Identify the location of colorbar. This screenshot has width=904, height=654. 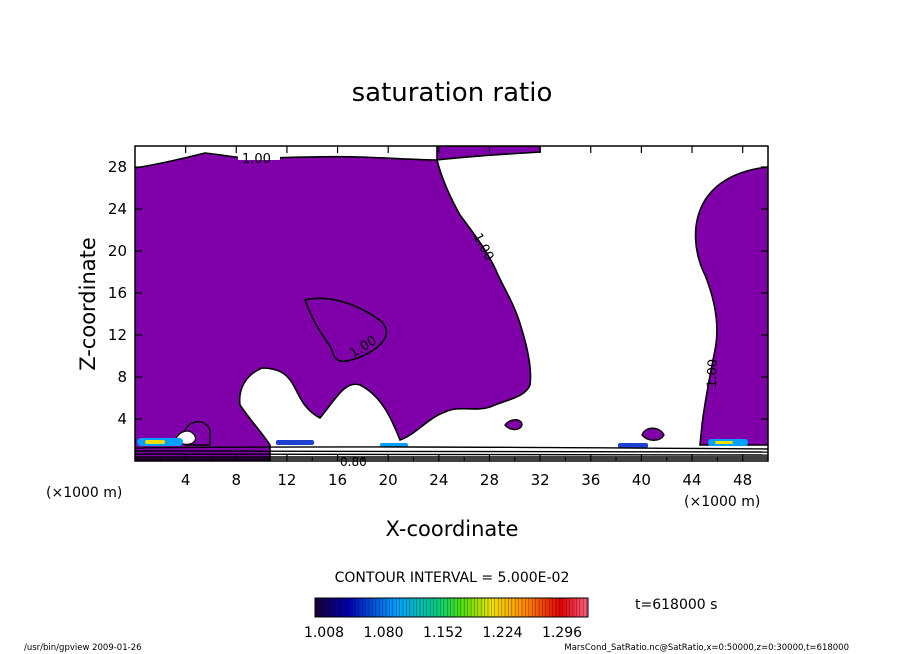
(451, 607).